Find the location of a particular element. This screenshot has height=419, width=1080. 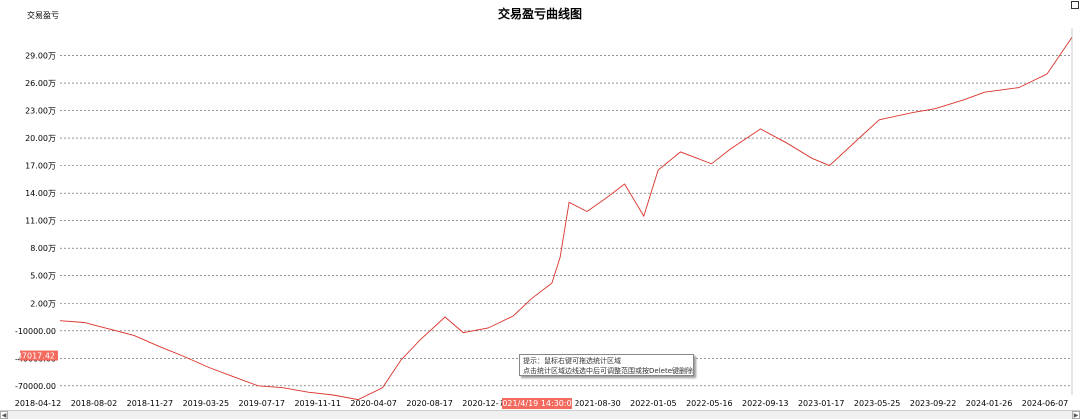

y-axis-label: 交易盈亏 is located at coordinates (43, 15).